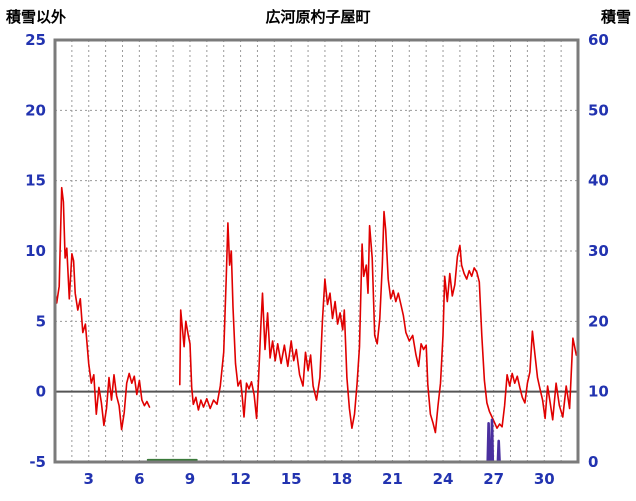 This screenshot has height=501, width=636. What do you see at coordinates (35, 40) in the screenshot?
I see `svg-text: 25` at bounding box center [35, 40].